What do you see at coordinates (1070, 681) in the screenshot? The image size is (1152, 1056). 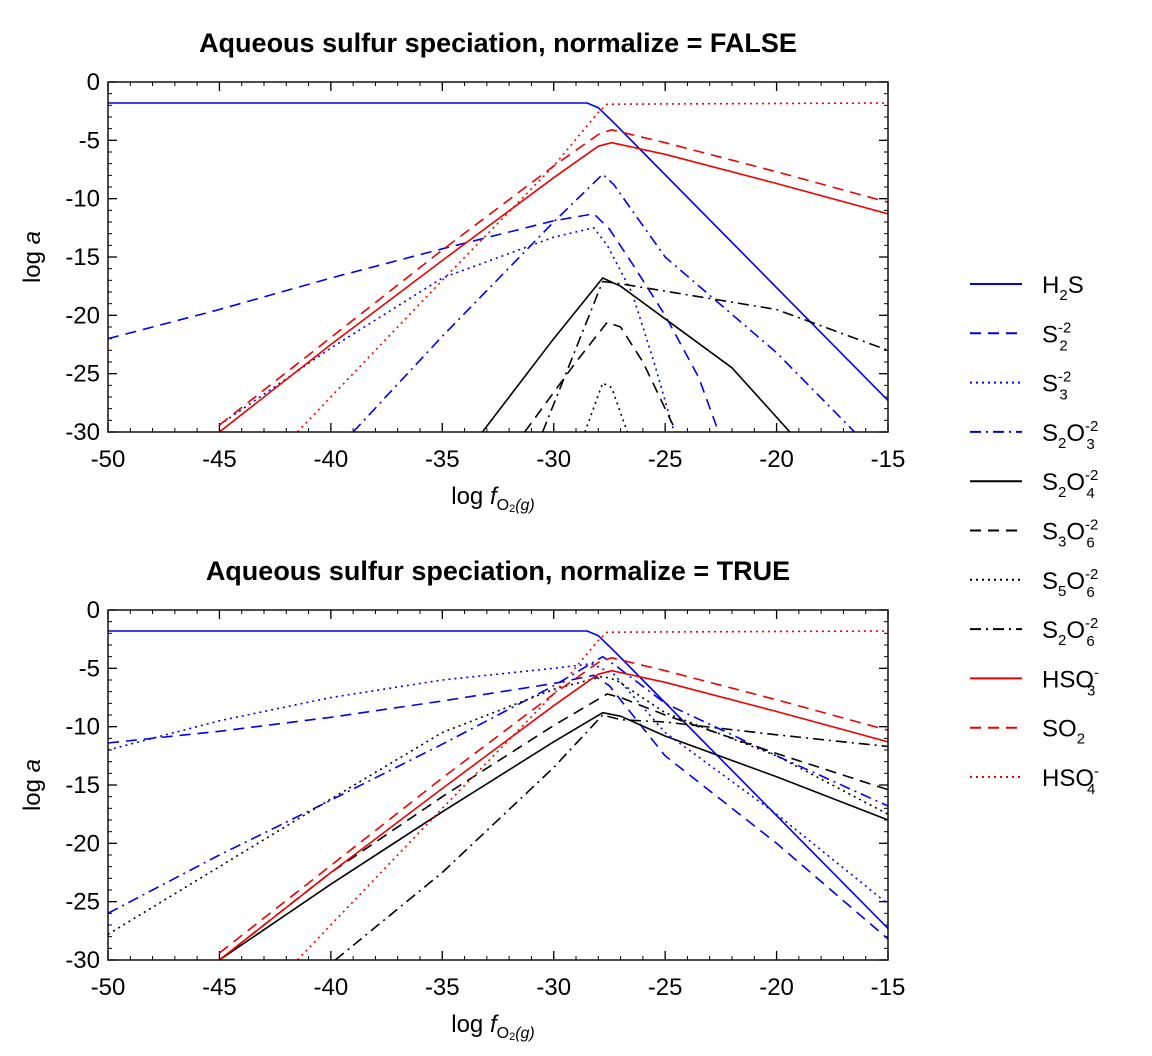 I see `legend-label: HSO-3` at bounding box center [1070, 681].